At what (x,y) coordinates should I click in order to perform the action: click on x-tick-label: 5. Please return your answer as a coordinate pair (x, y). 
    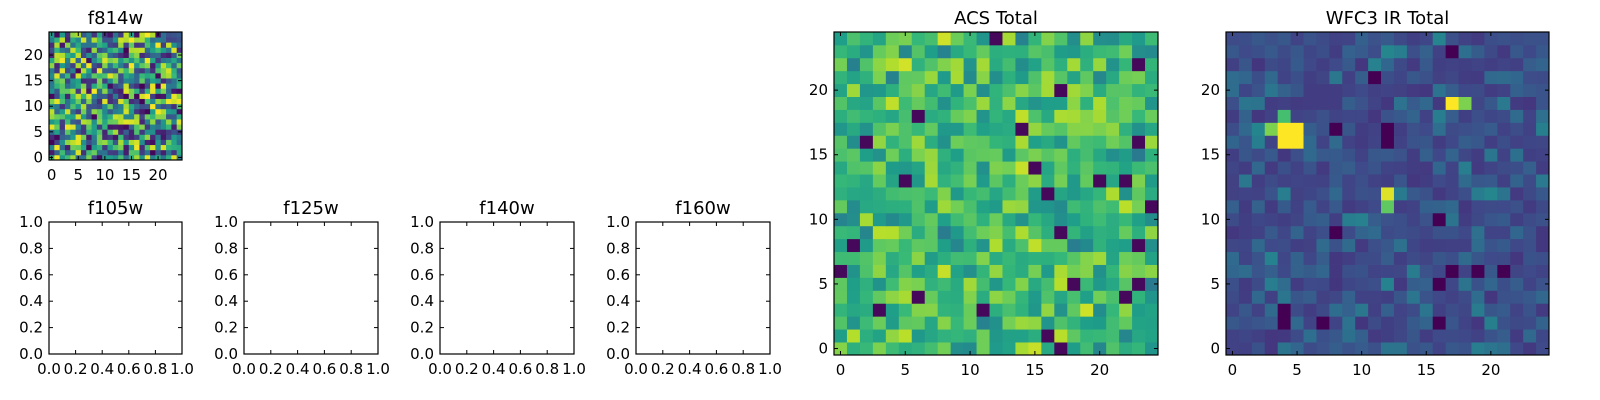
    Looking at the image, I should click on (78, 175).